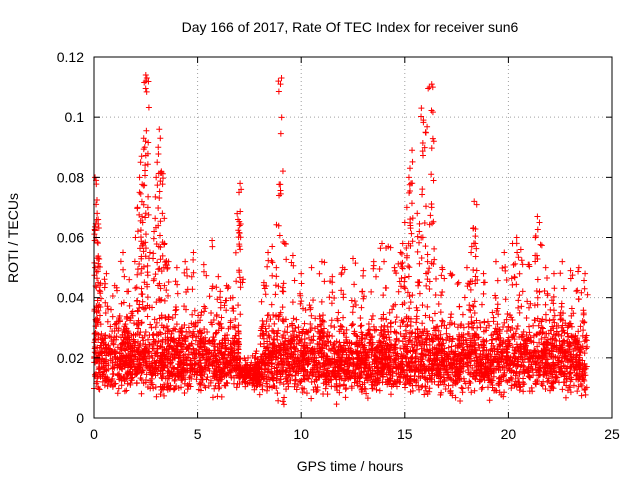  I want to click on x-tick-labels: 0 5 10 15 20 25, so click(355, 434).